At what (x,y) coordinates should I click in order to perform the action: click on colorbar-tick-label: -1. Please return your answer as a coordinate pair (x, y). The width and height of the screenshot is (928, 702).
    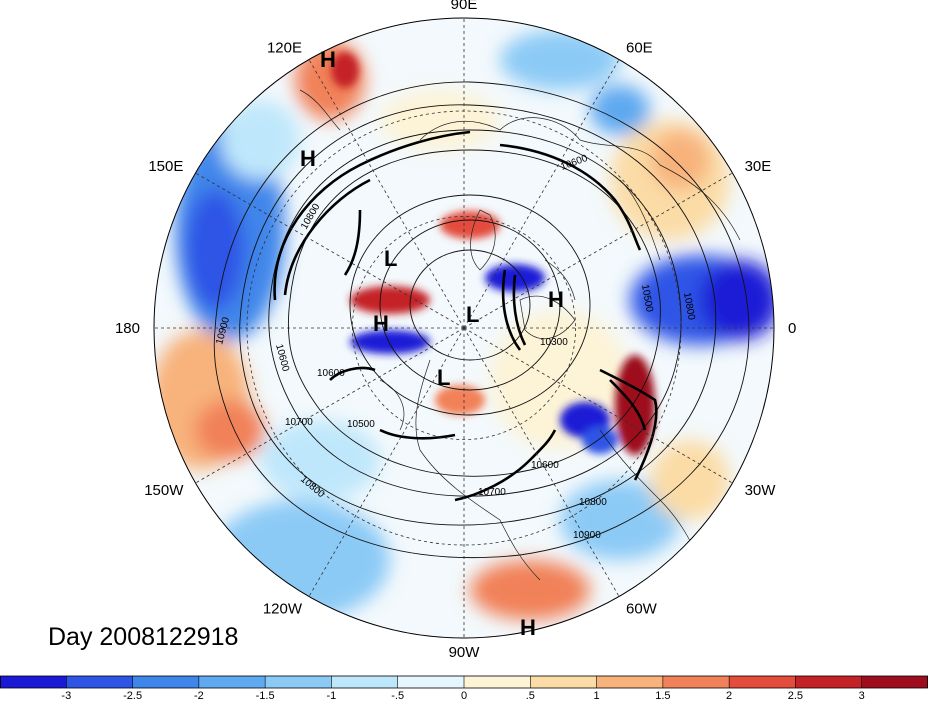
    Looking at the image, I should click on (332, 696).